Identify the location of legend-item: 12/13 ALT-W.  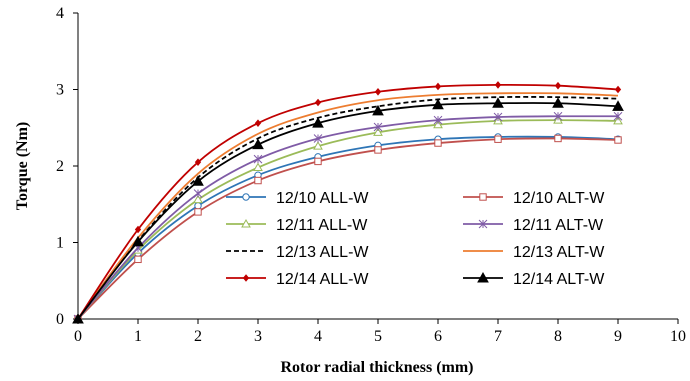
(534, 252).